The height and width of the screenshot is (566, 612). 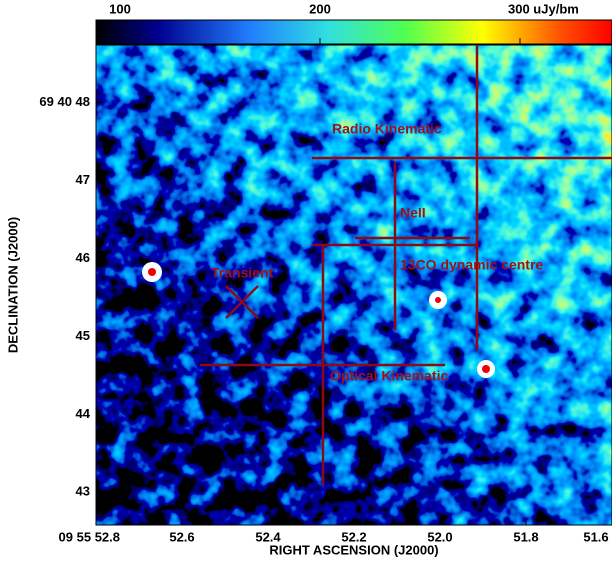 What do you see at coordinates (83, 257) in the screenshot?
I see `y-tick-label: 46` at bounding box center [83, 257].